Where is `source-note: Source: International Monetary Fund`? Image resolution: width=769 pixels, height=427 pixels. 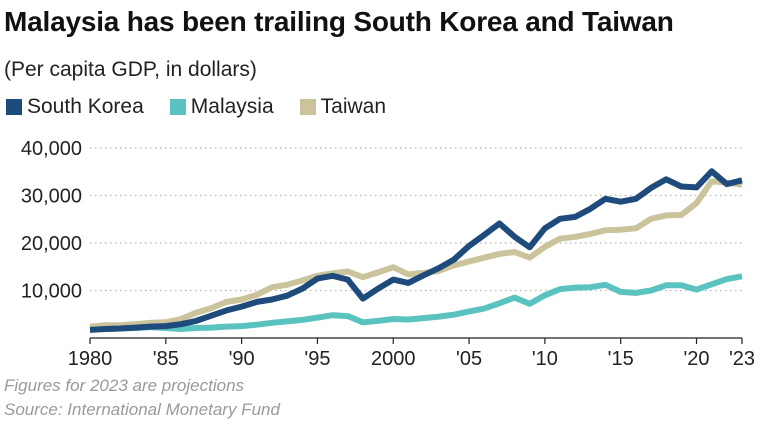 source-note: Source: International Monetary Fund is located at coordinates (142, 409).